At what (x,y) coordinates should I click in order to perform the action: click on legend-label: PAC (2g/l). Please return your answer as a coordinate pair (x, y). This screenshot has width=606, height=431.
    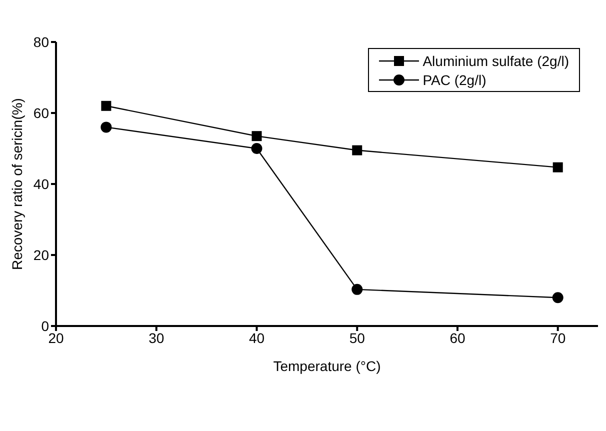
    Looking at the image, I should click on (454, 80).